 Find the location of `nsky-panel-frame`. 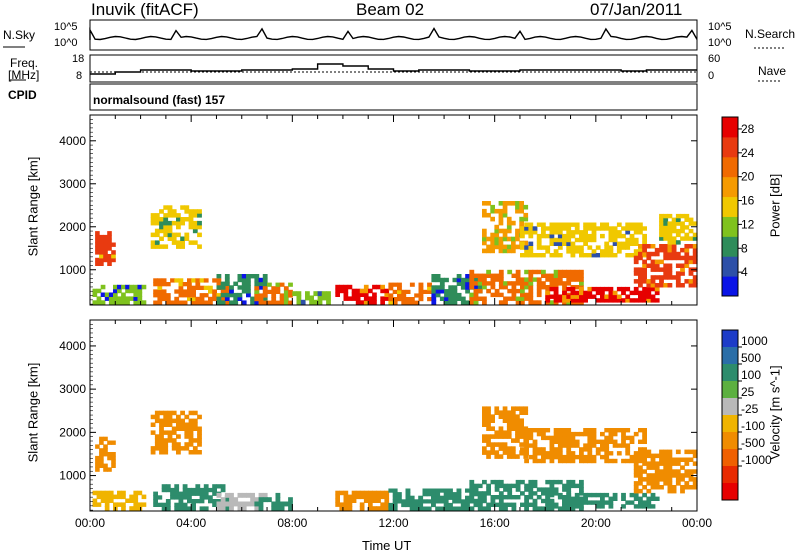

nsky-panel-frame is located at coordinates (393, 35).